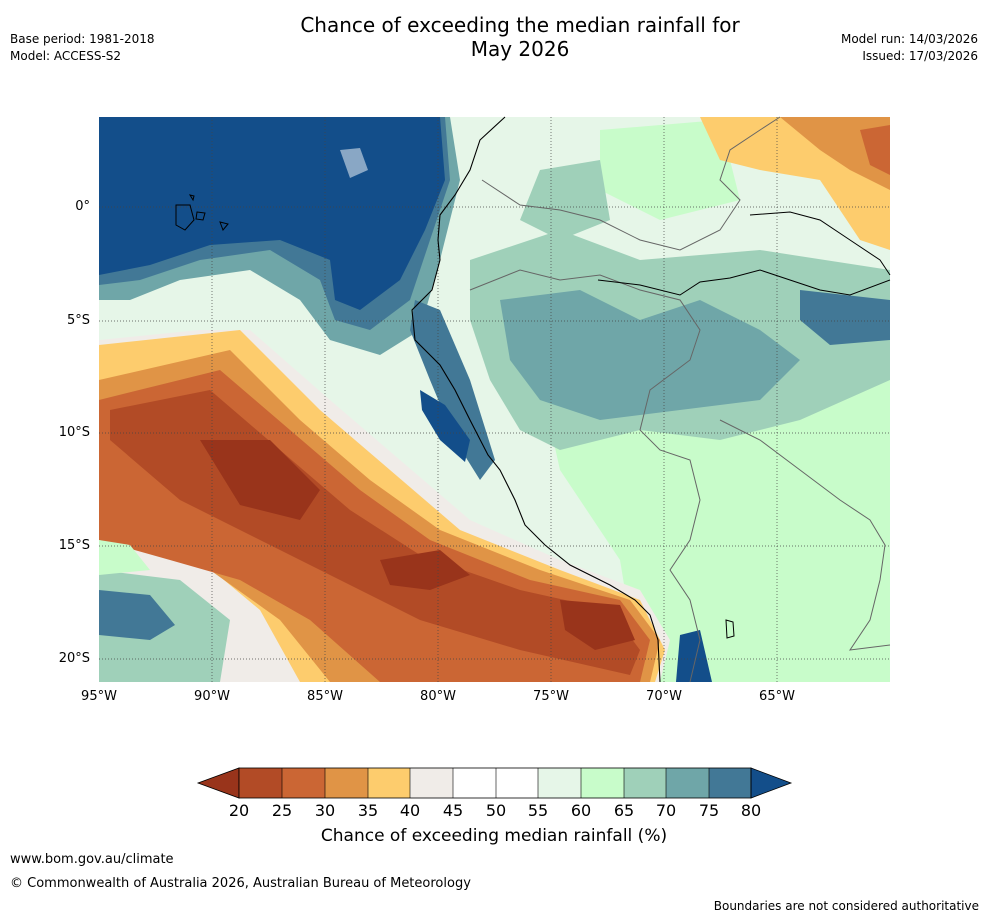 The width and height of the screenshot is (988, 919). Describe the element at coordinates (282, 810) in the screenshot. I see `colorbar-tick: 25` at that location.